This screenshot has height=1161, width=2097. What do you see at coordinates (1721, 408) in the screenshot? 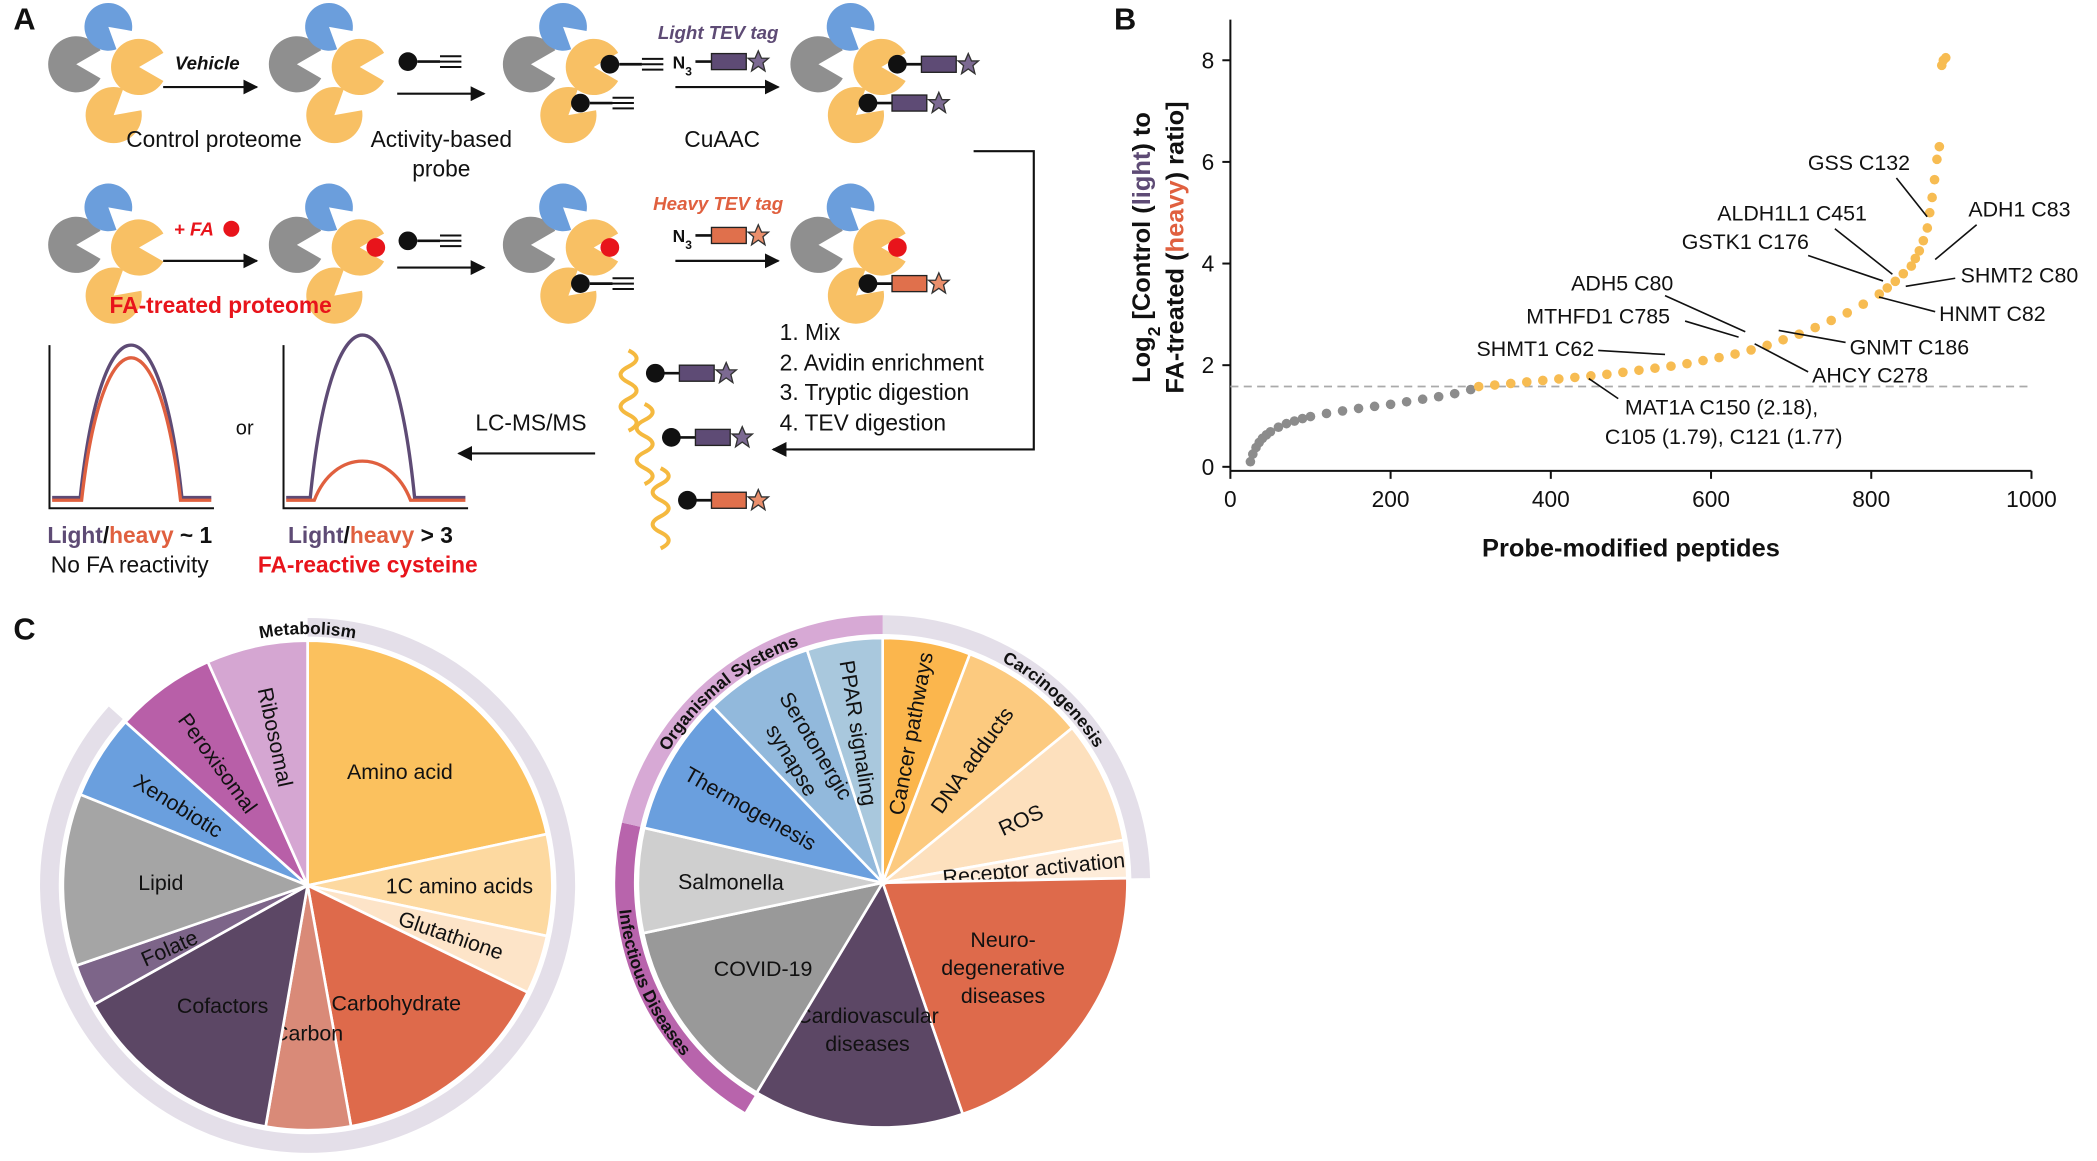
I see `annotation-line: MAT1A C150 (2.18),` at bounding box center [1721, 408].